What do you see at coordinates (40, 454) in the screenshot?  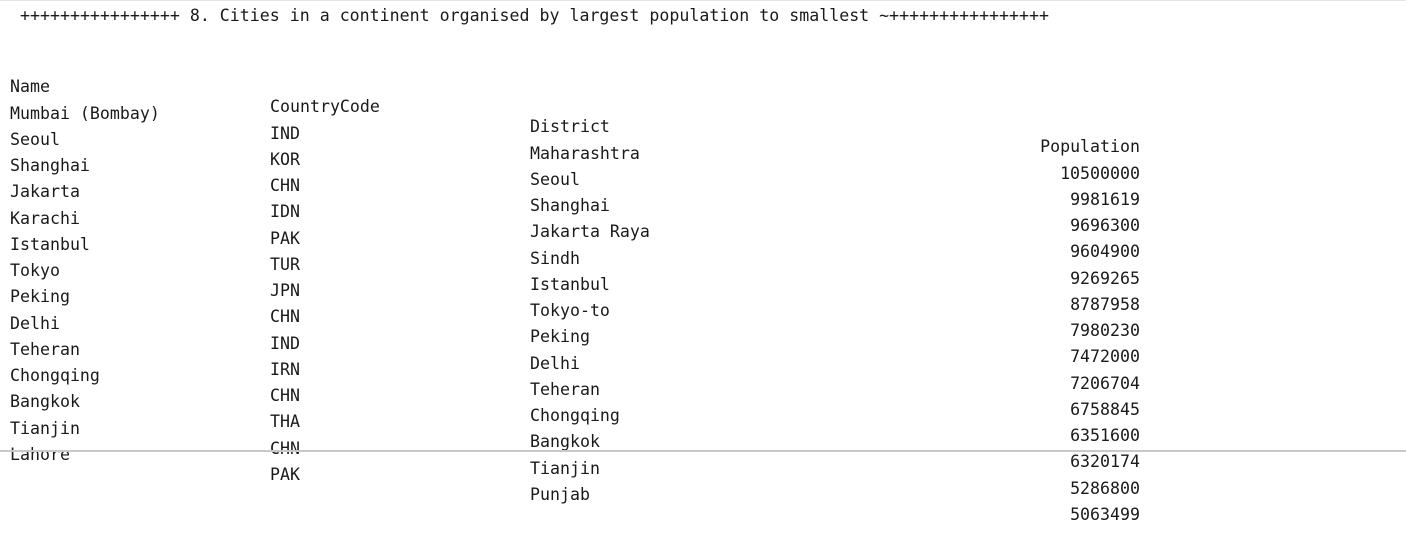 I see `cell-name: Lahore` at bounding box center [40, 454].